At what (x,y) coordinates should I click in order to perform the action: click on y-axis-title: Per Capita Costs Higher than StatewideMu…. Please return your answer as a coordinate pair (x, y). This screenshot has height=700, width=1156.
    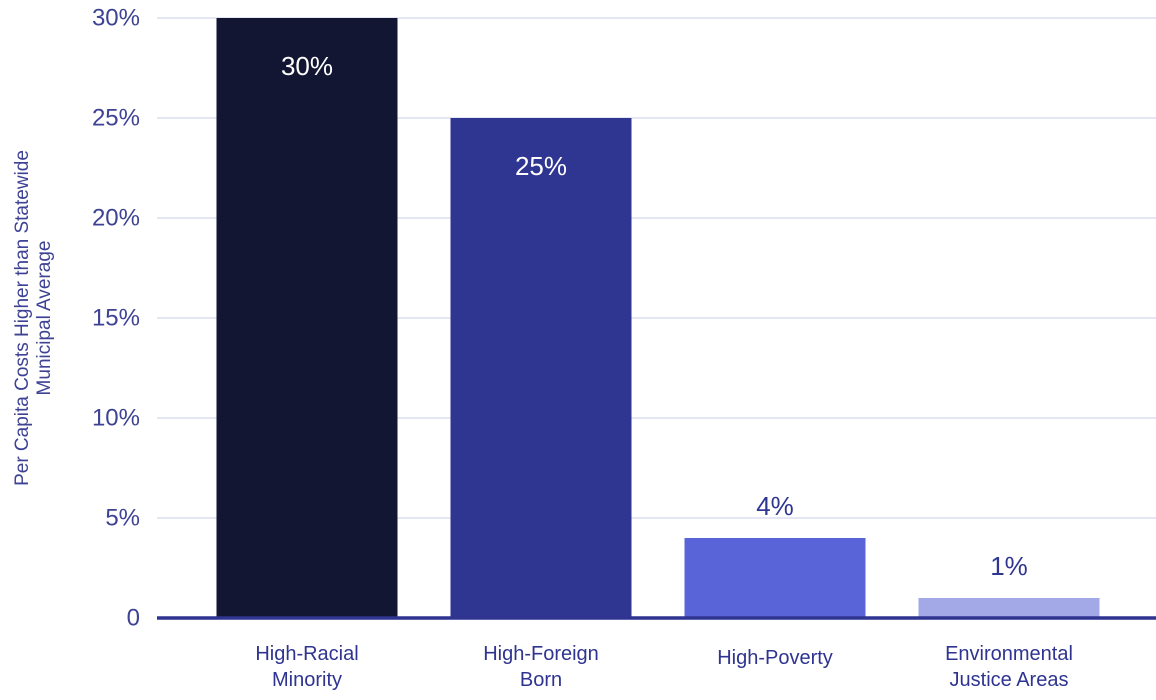
    Looking at the image, I should click on (33, 318).